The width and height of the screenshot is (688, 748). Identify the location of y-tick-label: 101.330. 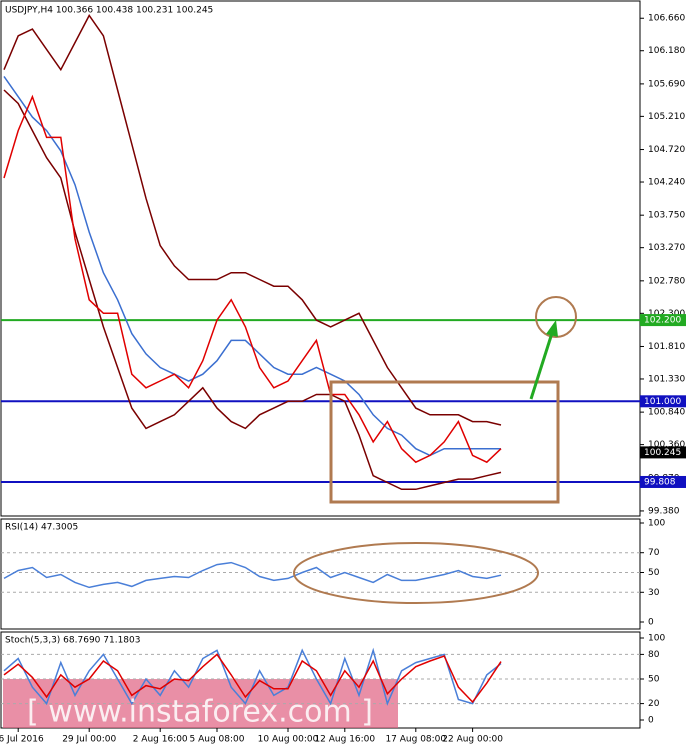
(666, 379).